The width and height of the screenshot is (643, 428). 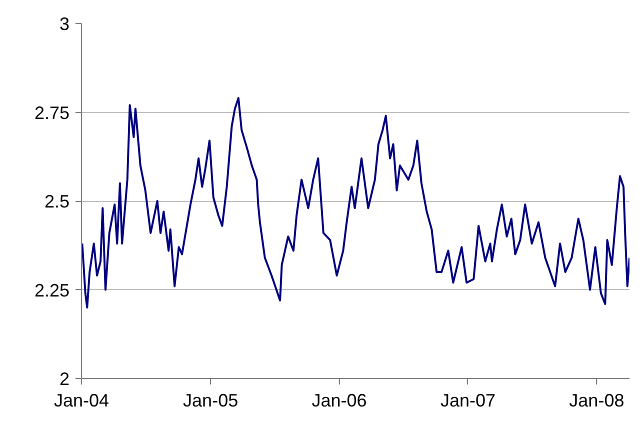 I want to click on y-tick-label: 2.5, so click(x=57, y=202).